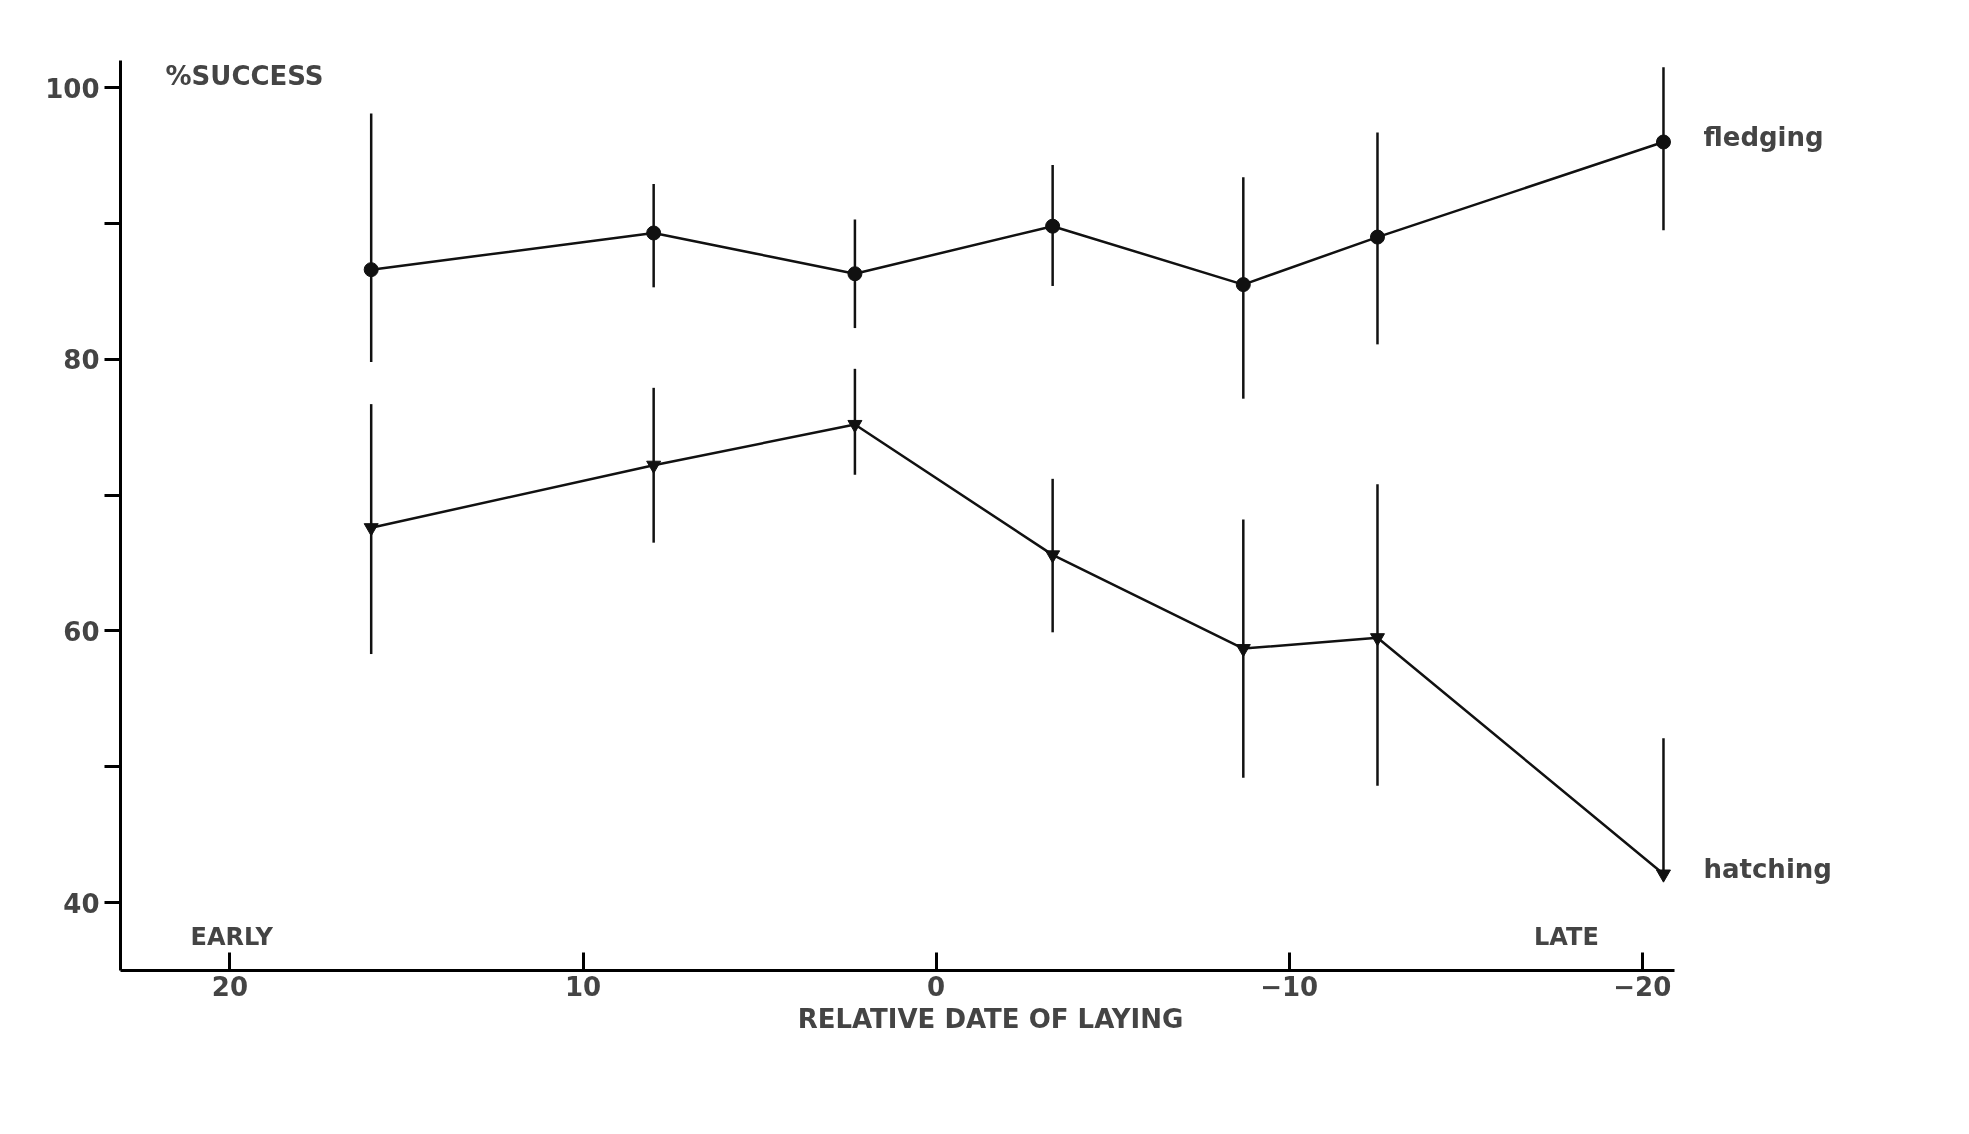 The image size is (1969, 1134). I want to click on x-axis-title: RELATIVE DATE OF LAYING, so click(990, 1018).